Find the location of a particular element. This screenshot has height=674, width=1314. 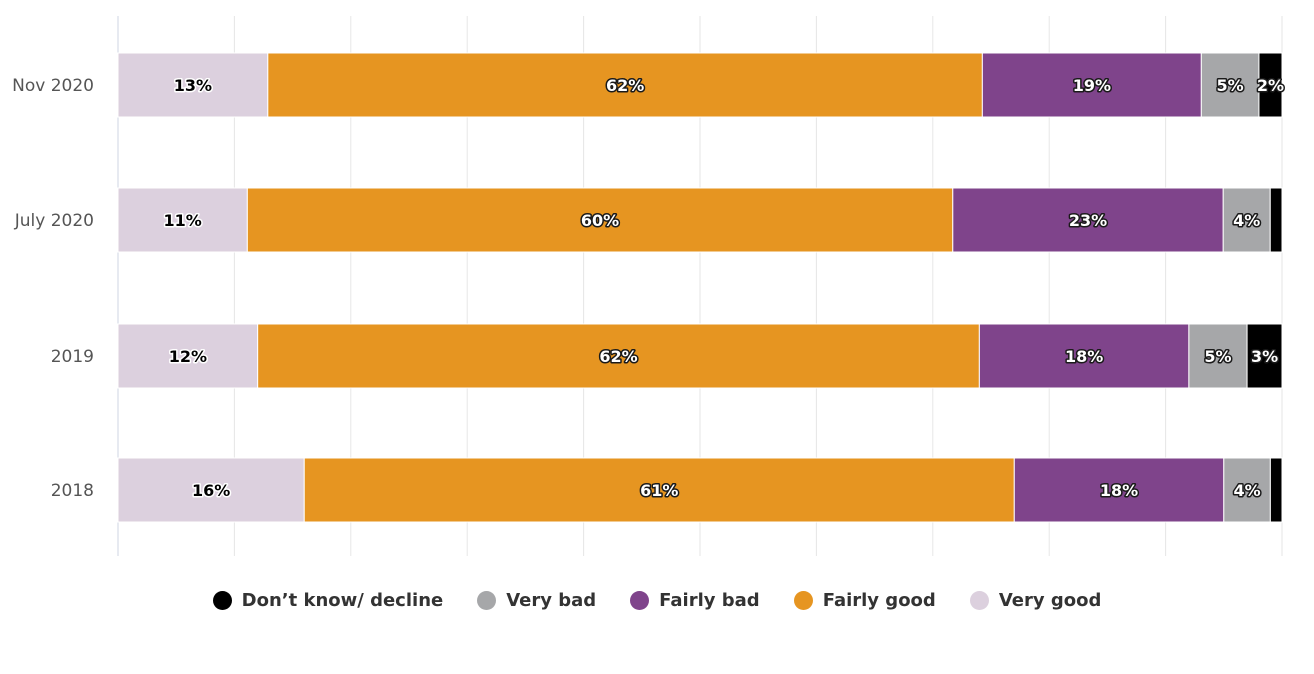

data-label: 19% is located at coordinates (1092, 85).